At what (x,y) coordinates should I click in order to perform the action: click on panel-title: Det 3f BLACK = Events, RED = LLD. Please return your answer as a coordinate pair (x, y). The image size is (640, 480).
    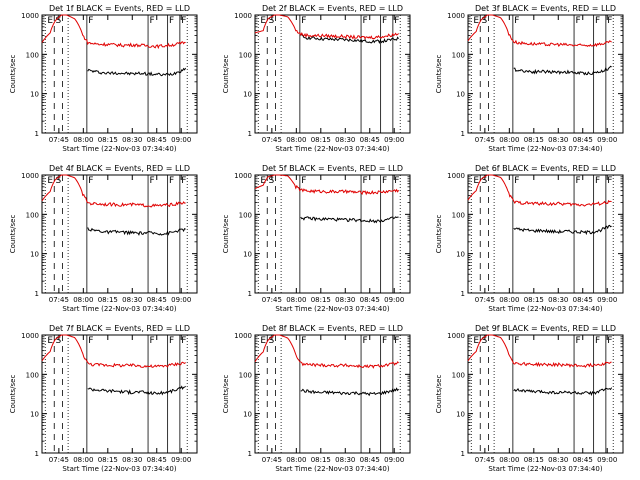
    Looking at the image, I should click on (545, 8).